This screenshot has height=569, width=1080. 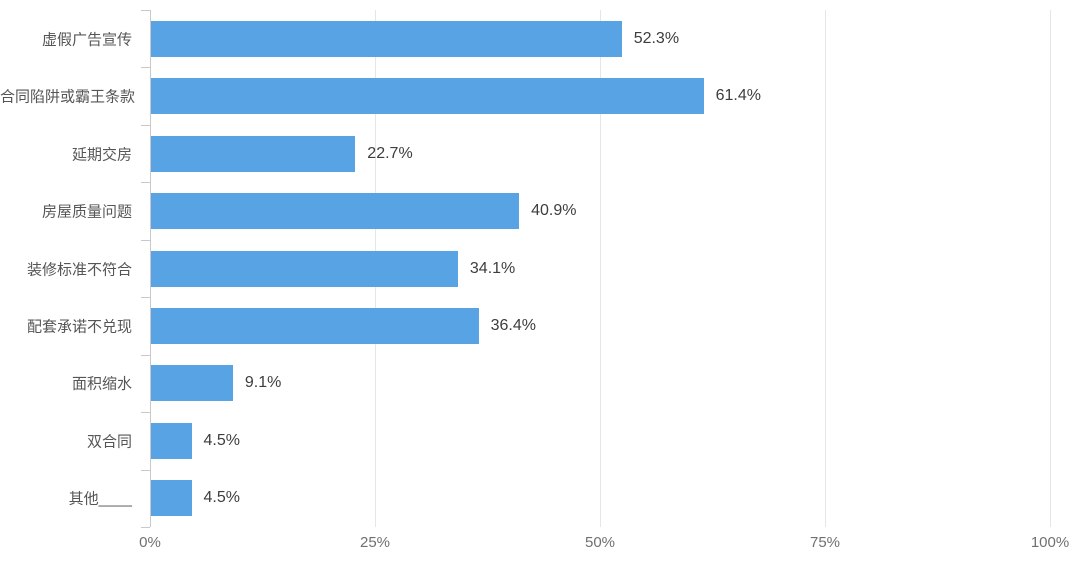 I want to click on bar-value-label: 34.1%, so click(x=492, y=268).